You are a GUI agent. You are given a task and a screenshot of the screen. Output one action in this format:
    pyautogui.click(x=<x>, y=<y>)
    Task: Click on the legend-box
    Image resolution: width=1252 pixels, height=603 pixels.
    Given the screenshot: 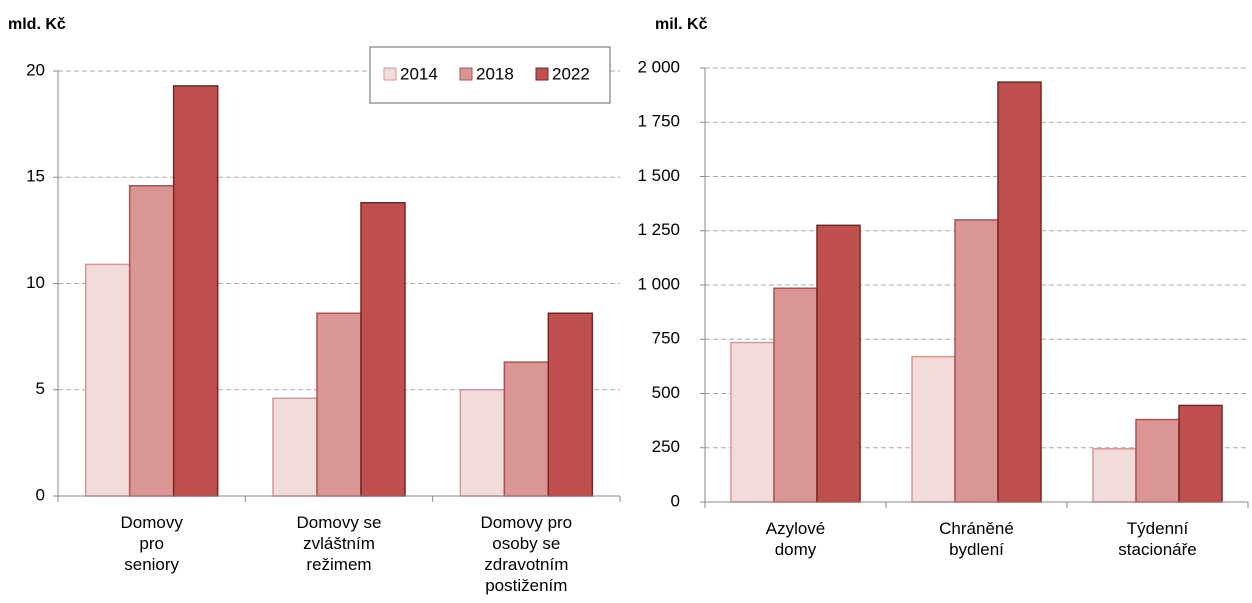 What is the action you would take?
    pyautogui.click(x=490, y=75)
    